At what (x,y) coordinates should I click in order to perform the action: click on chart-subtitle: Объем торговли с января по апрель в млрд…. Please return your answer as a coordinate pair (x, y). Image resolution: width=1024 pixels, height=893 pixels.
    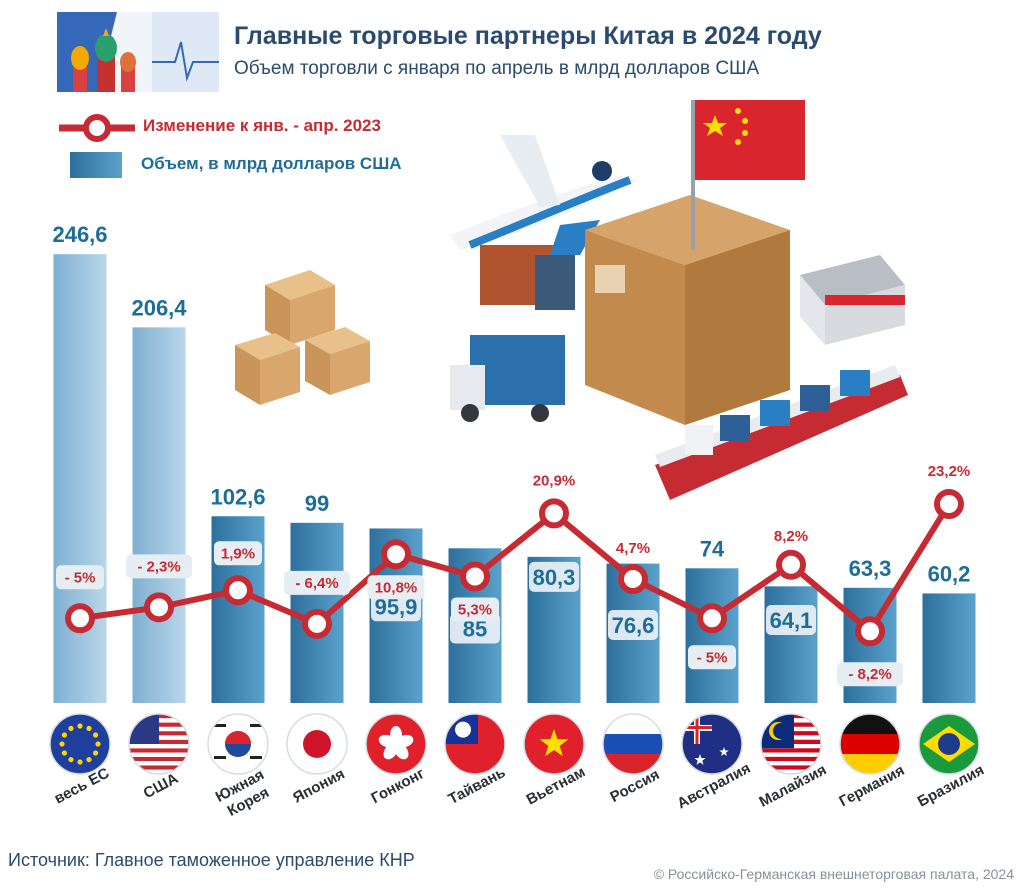
    Looking at the image, I should click on (497, 68).